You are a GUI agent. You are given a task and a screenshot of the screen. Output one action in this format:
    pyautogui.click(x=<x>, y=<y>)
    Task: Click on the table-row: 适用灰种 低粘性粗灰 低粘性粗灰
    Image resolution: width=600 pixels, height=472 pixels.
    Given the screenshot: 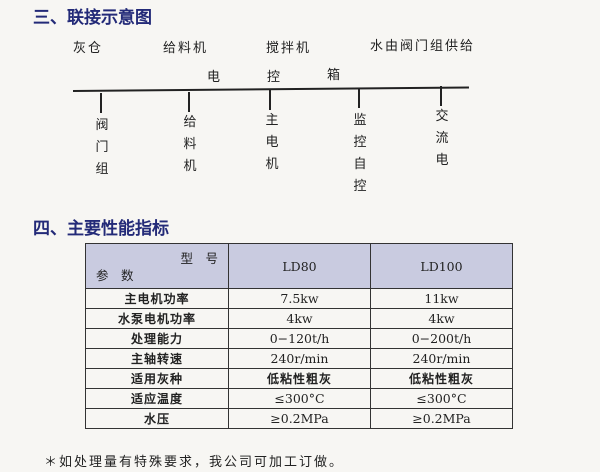 What is the action you would take?
    pyautogui.click(x=299, y=378)
    